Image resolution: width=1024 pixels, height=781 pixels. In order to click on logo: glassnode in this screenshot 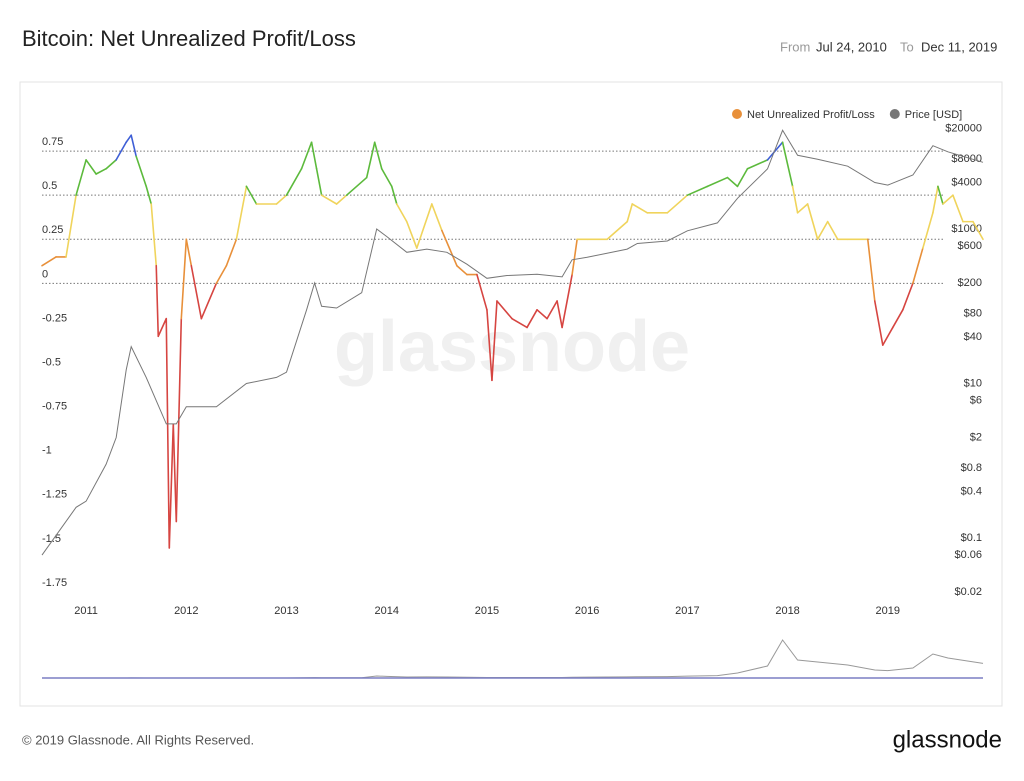, I will do `click(947, 739)`.